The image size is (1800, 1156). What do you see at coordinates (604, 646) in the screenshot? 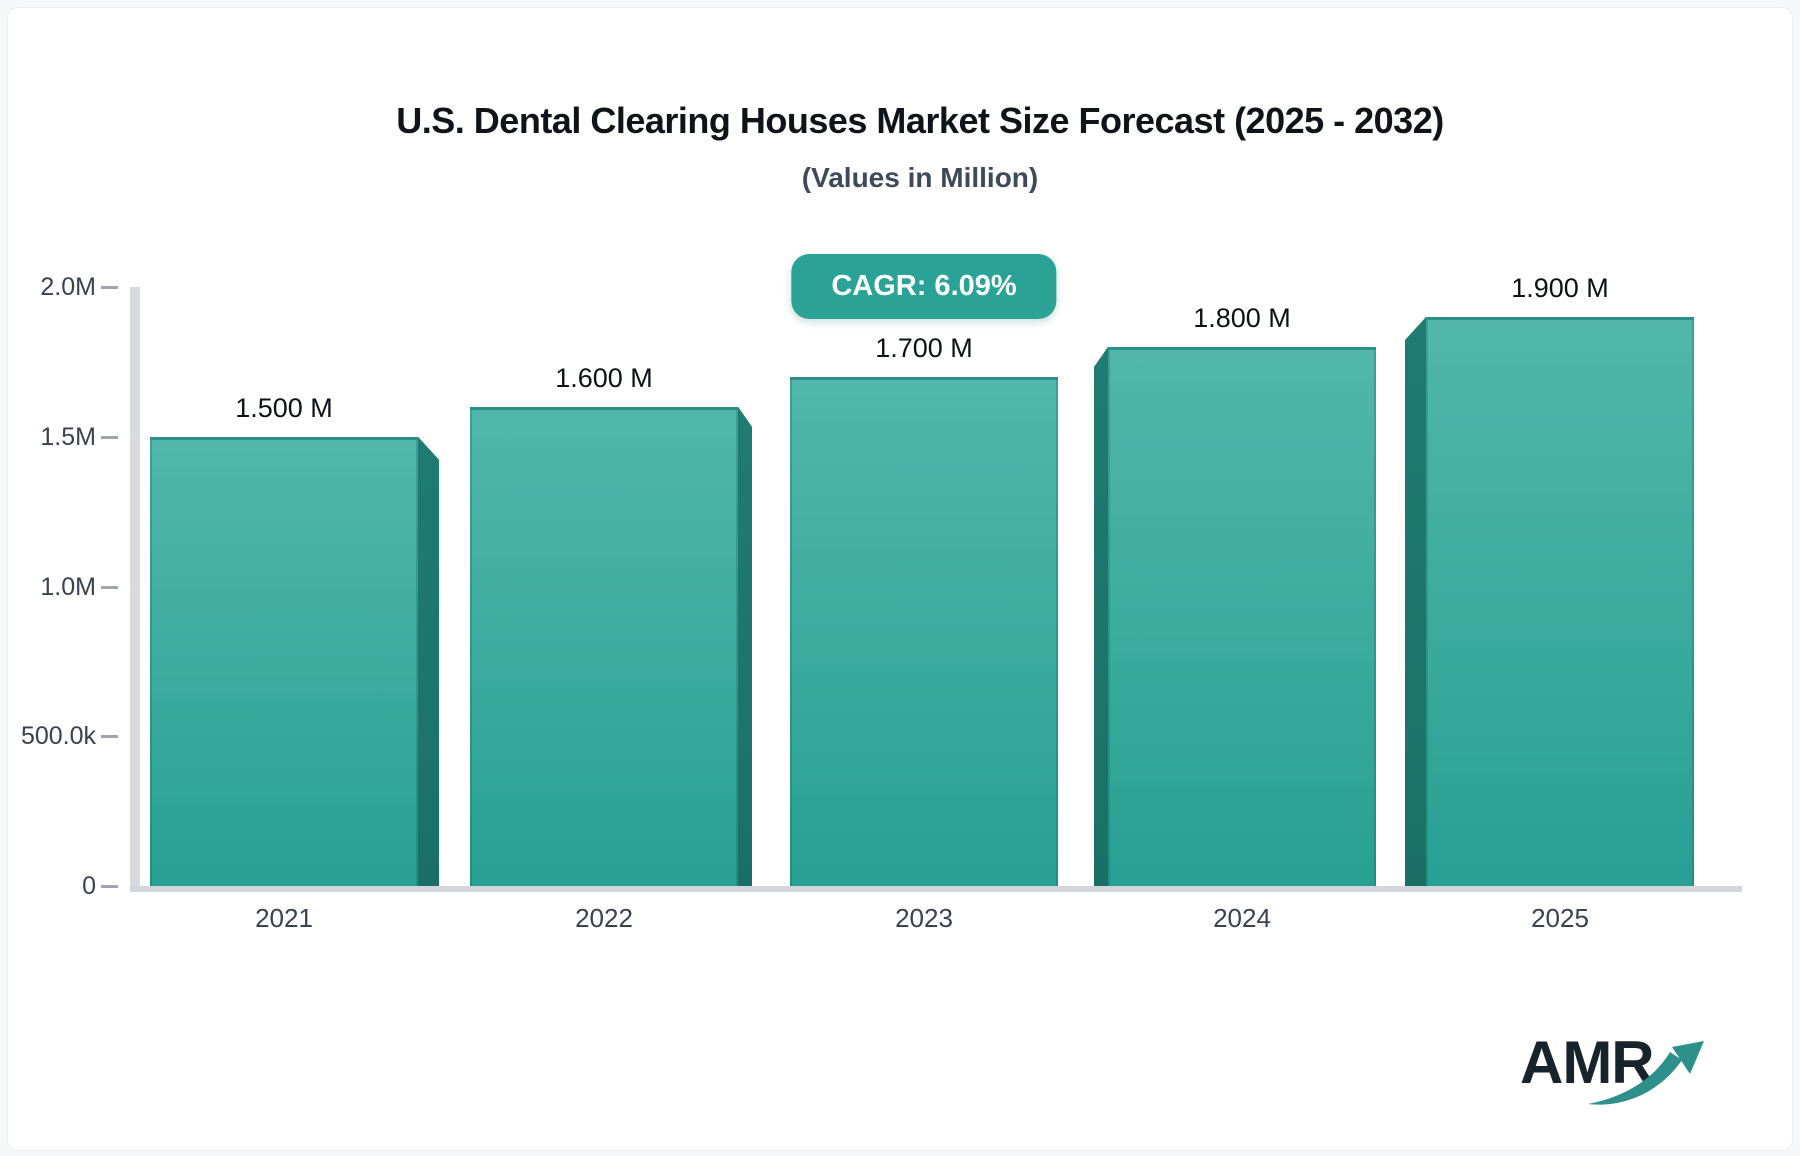
I see `bar-2022` at bounding box center [604, 646].